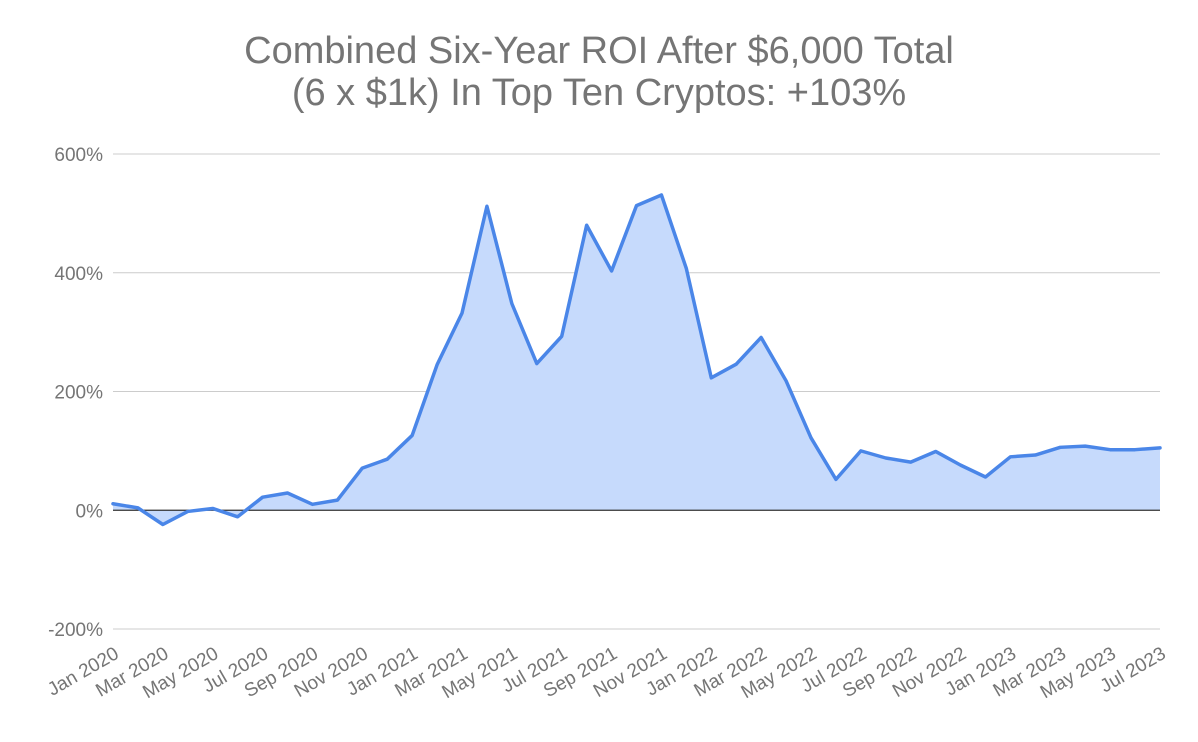  Describe the element at coordinates (599, 93) in the screenshot. I see `chart-title-line-2: (6 x $1k) In Top Ten Cryptos: +103%` at that location.